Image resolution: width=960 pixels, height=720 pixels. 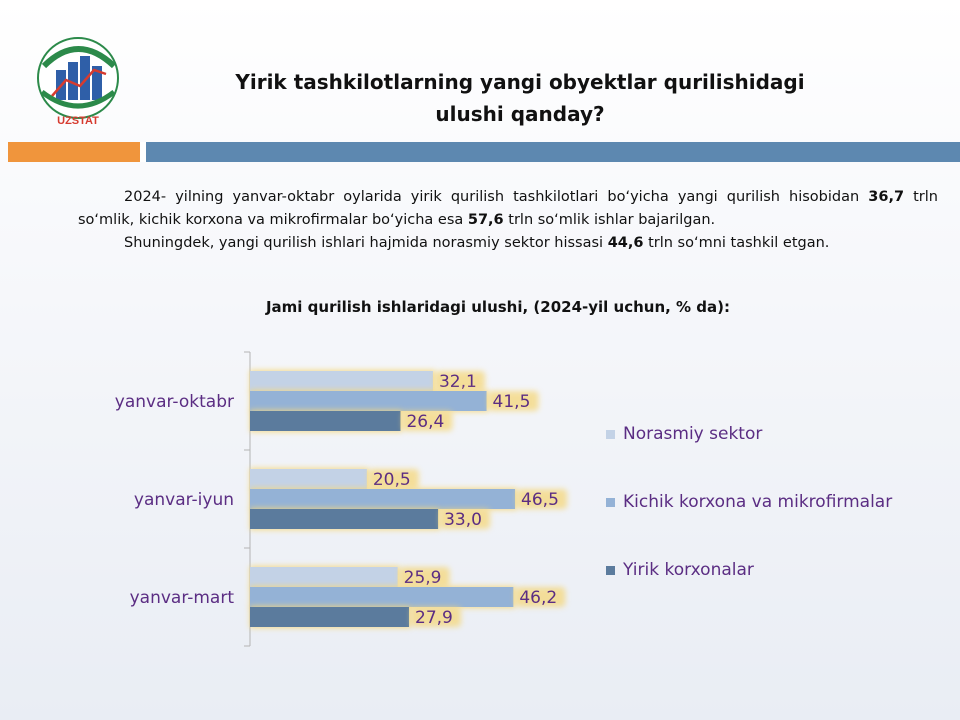 I want to click on data-label: 32,1, so click(x=458, y=382).